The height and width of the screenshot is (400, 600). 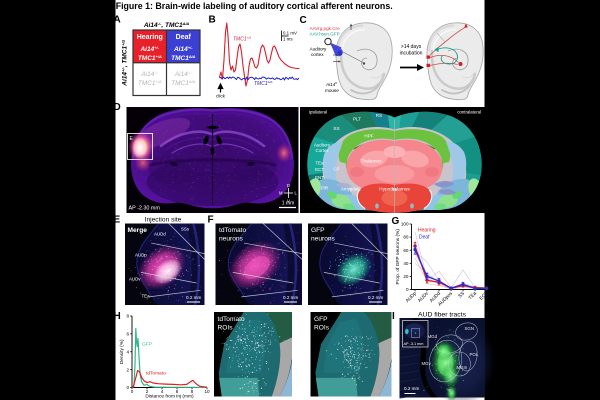 What do you see at coordinates (303, 20) in the screenshot?
I see `svg-text: C` at bounding box center [303, 20].